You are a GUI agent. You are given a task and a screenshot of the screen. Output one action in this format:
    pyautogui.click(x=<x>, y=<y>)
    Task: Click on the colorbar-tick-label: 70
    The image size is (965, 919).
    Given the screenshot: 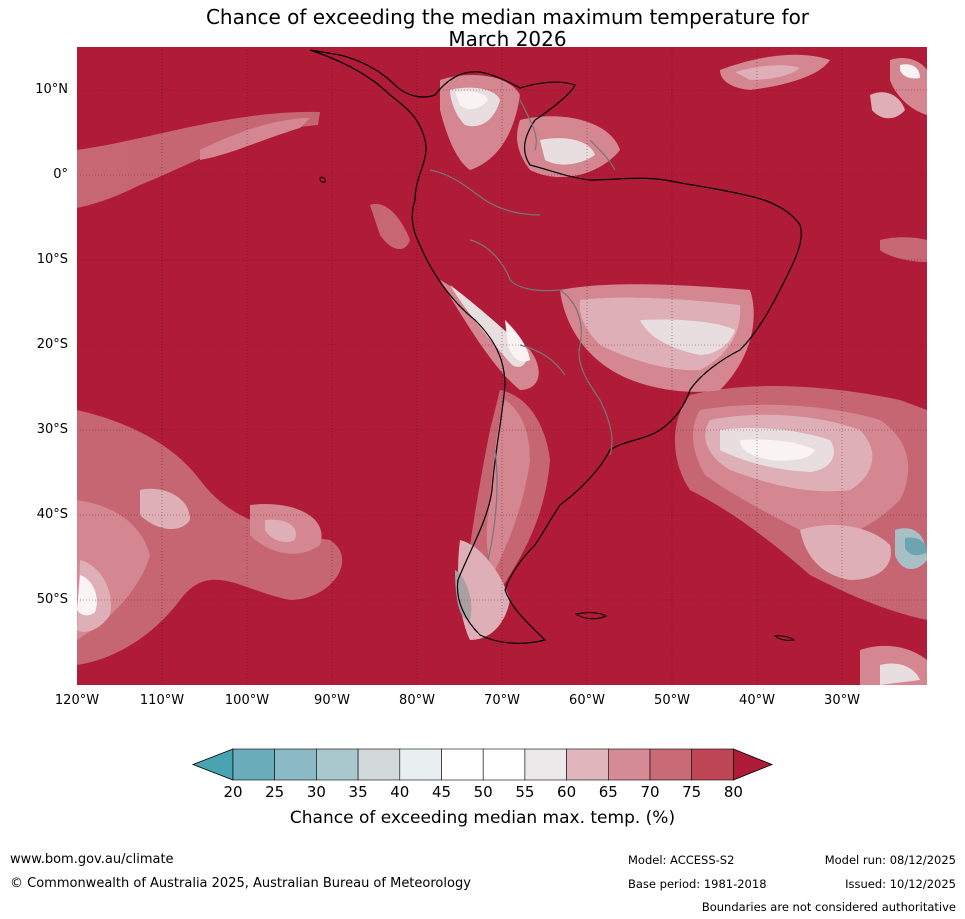 What is the action you would take?
    pyautogui.click(x=650, y=792)
    